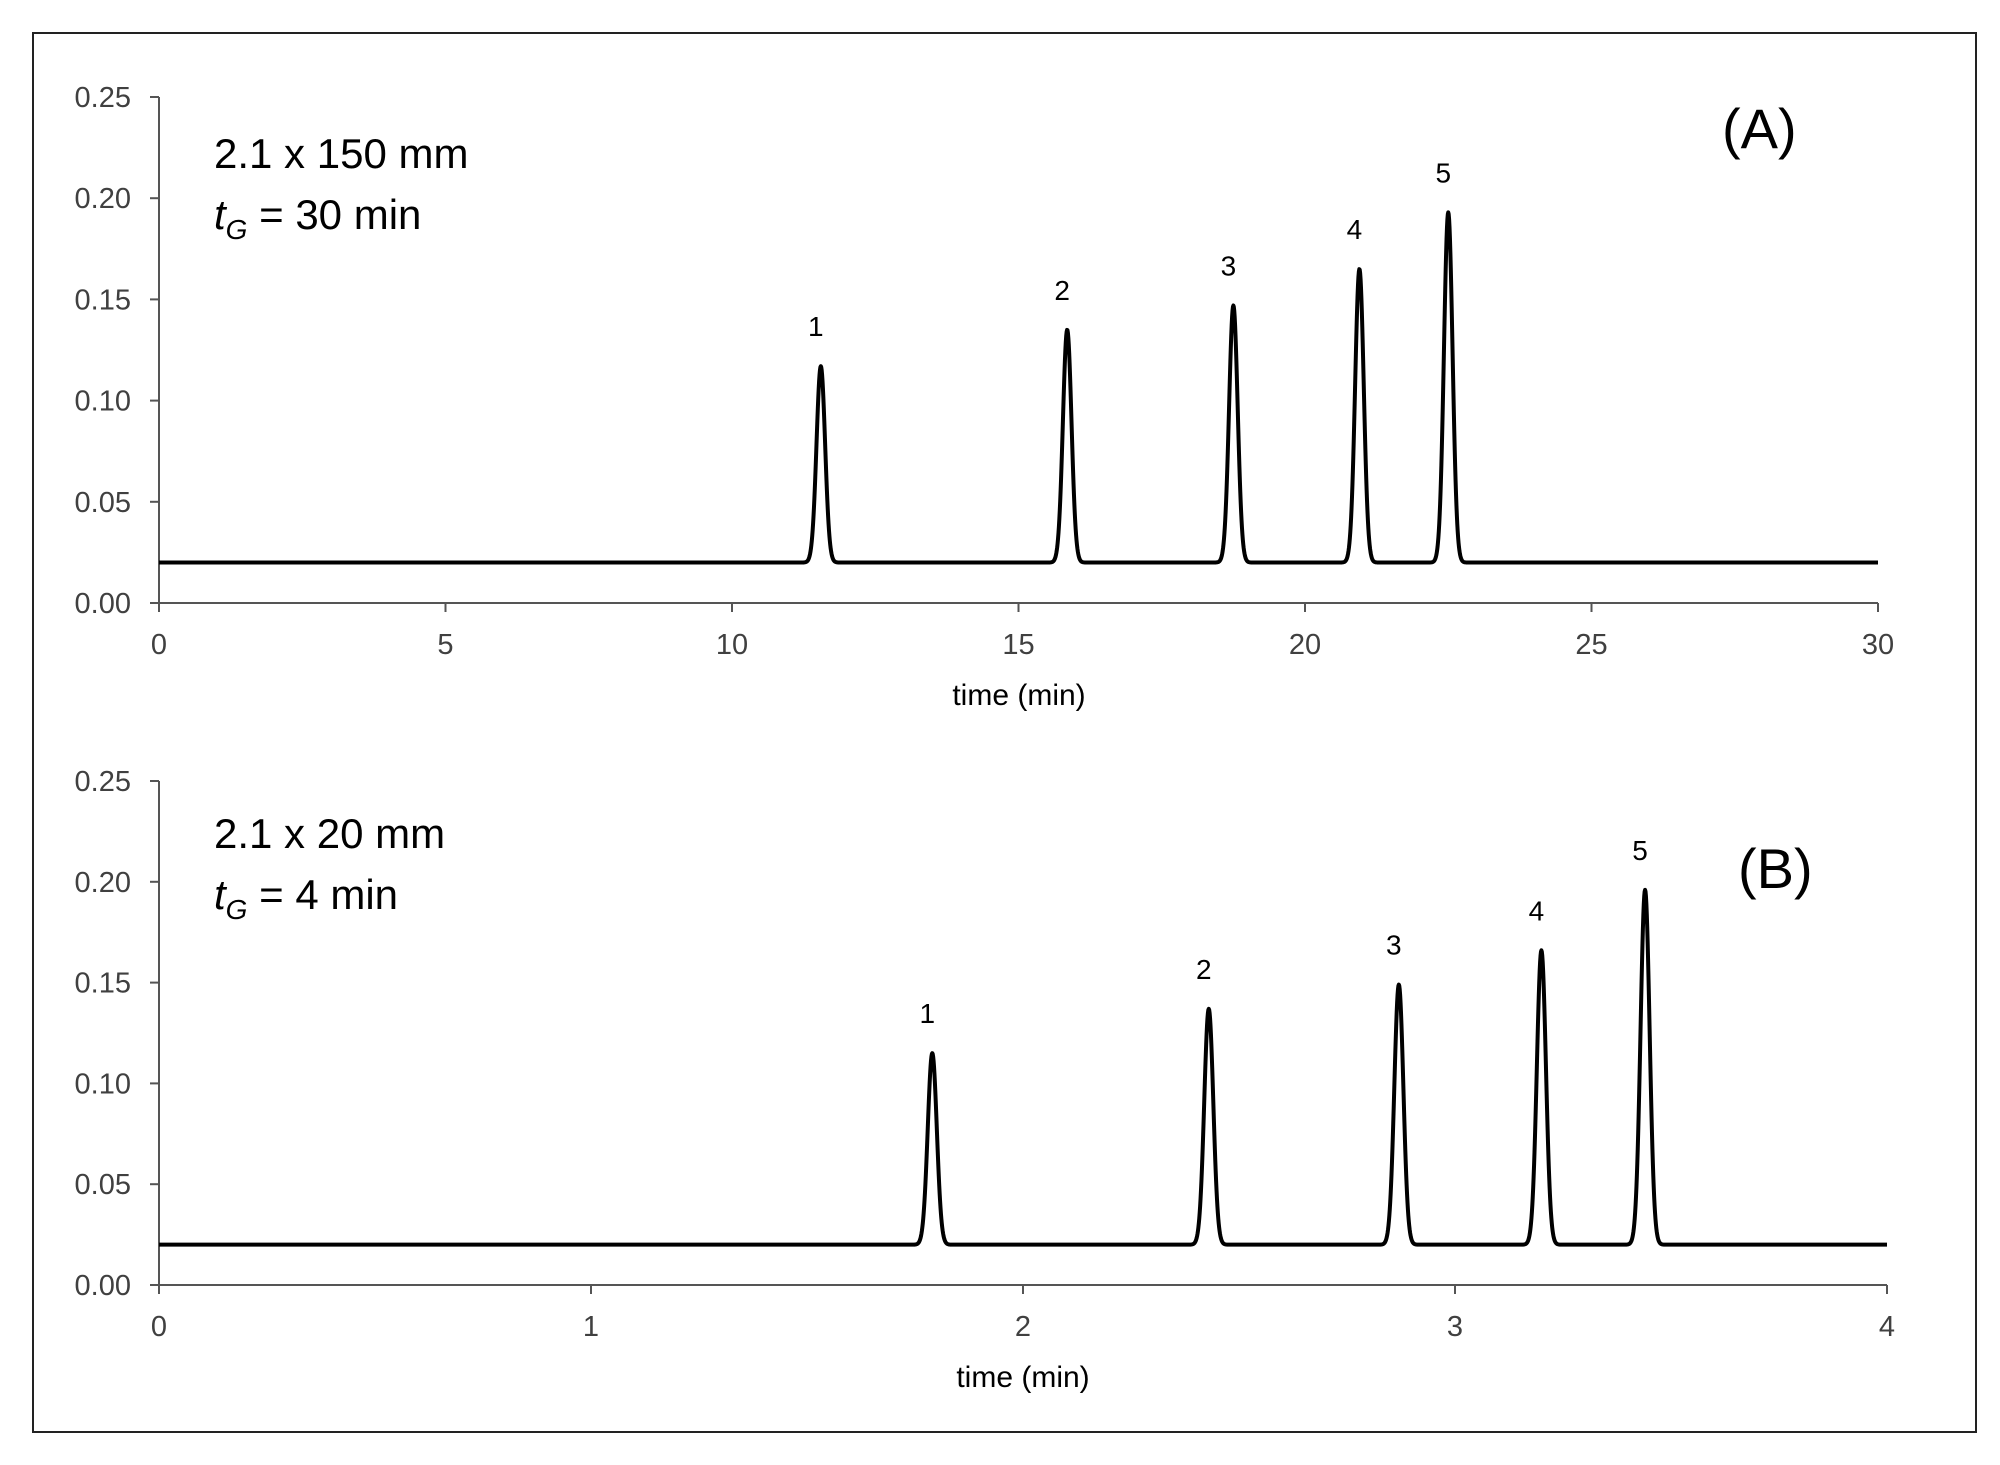 This screenshot has width=2000, height=1465. What do you see at coordinates (317, 218) in the screenshot?
I see `gradient-time-label: tG = 30 min` at bounding box center [317, 218].